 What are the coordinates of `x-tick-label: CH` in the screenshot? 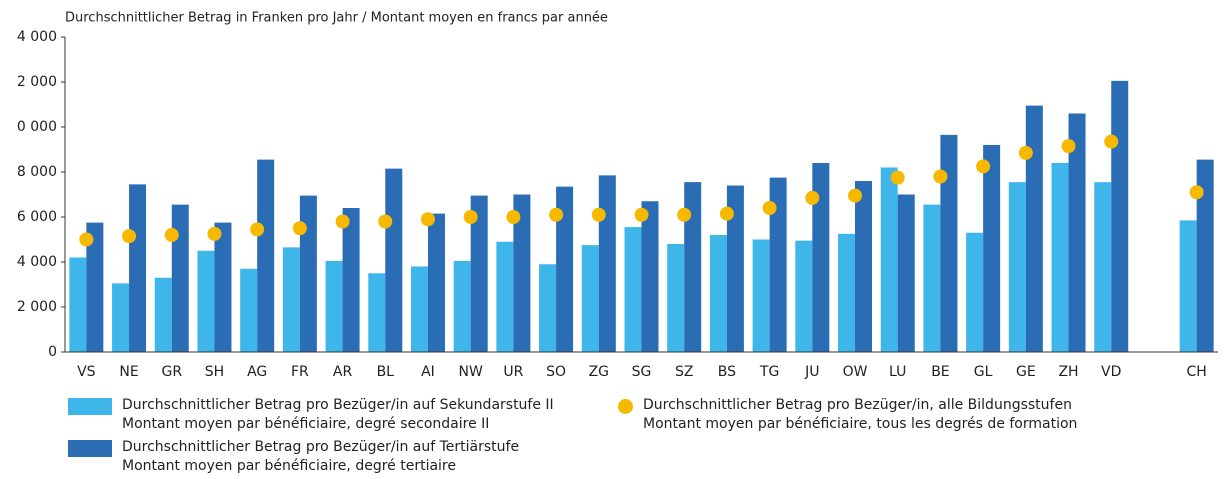 It's located at (1196, 372).